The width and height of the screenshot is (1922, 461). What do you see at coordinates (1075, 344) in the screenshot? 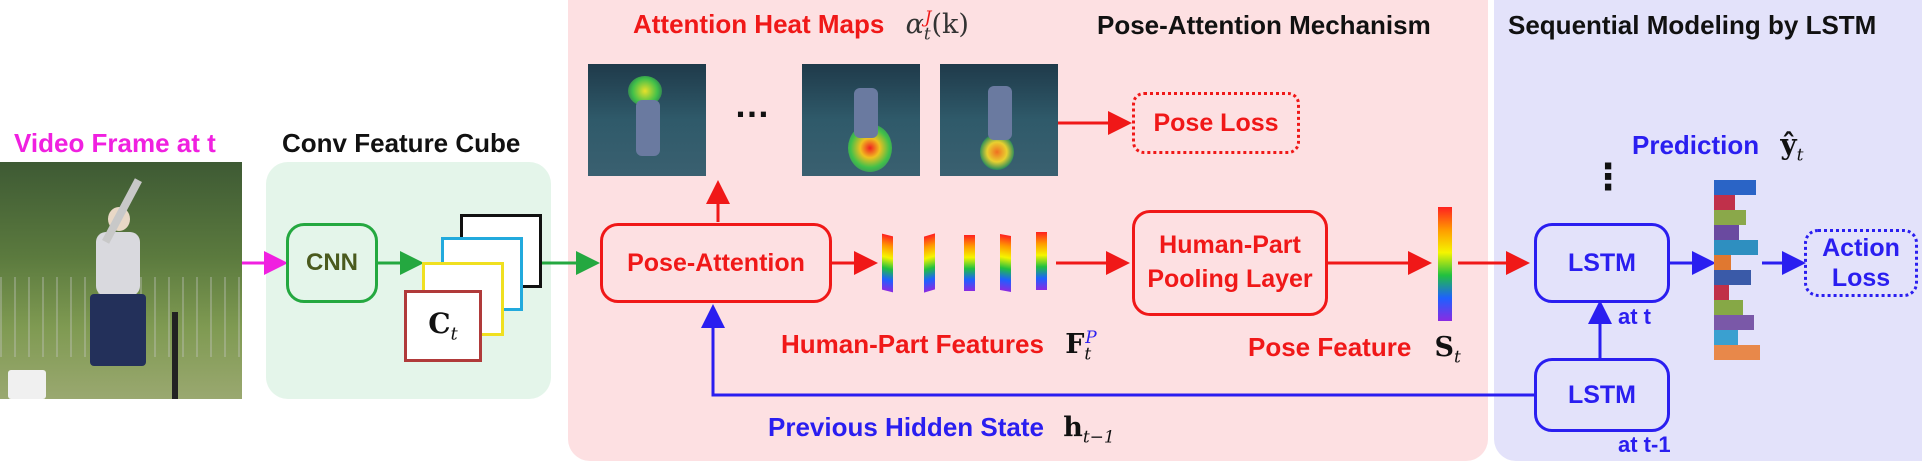
I see `fp-symbol: F` at bounding box center [1075, 344].